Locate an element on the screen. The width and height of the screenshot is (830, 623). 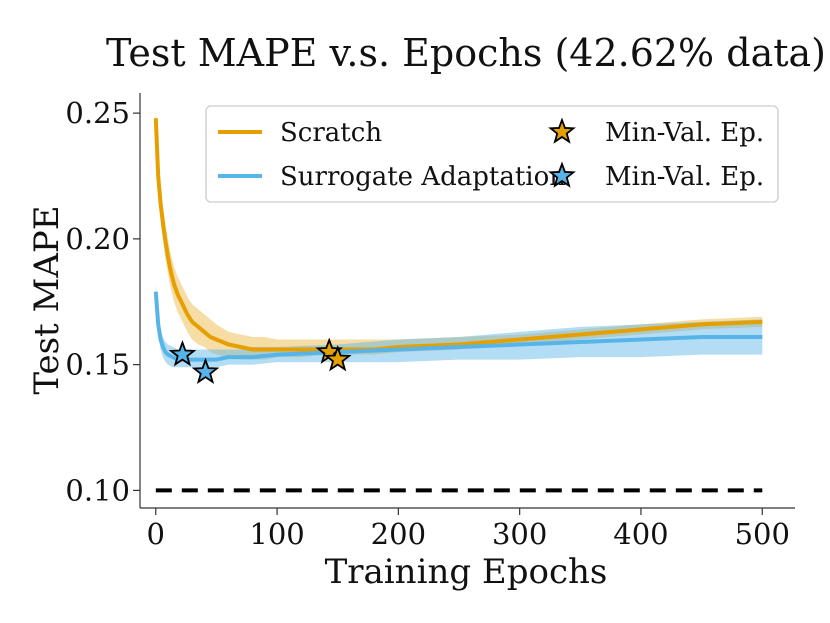
x-tick-label: 0 is located at coordinates (156, 534).